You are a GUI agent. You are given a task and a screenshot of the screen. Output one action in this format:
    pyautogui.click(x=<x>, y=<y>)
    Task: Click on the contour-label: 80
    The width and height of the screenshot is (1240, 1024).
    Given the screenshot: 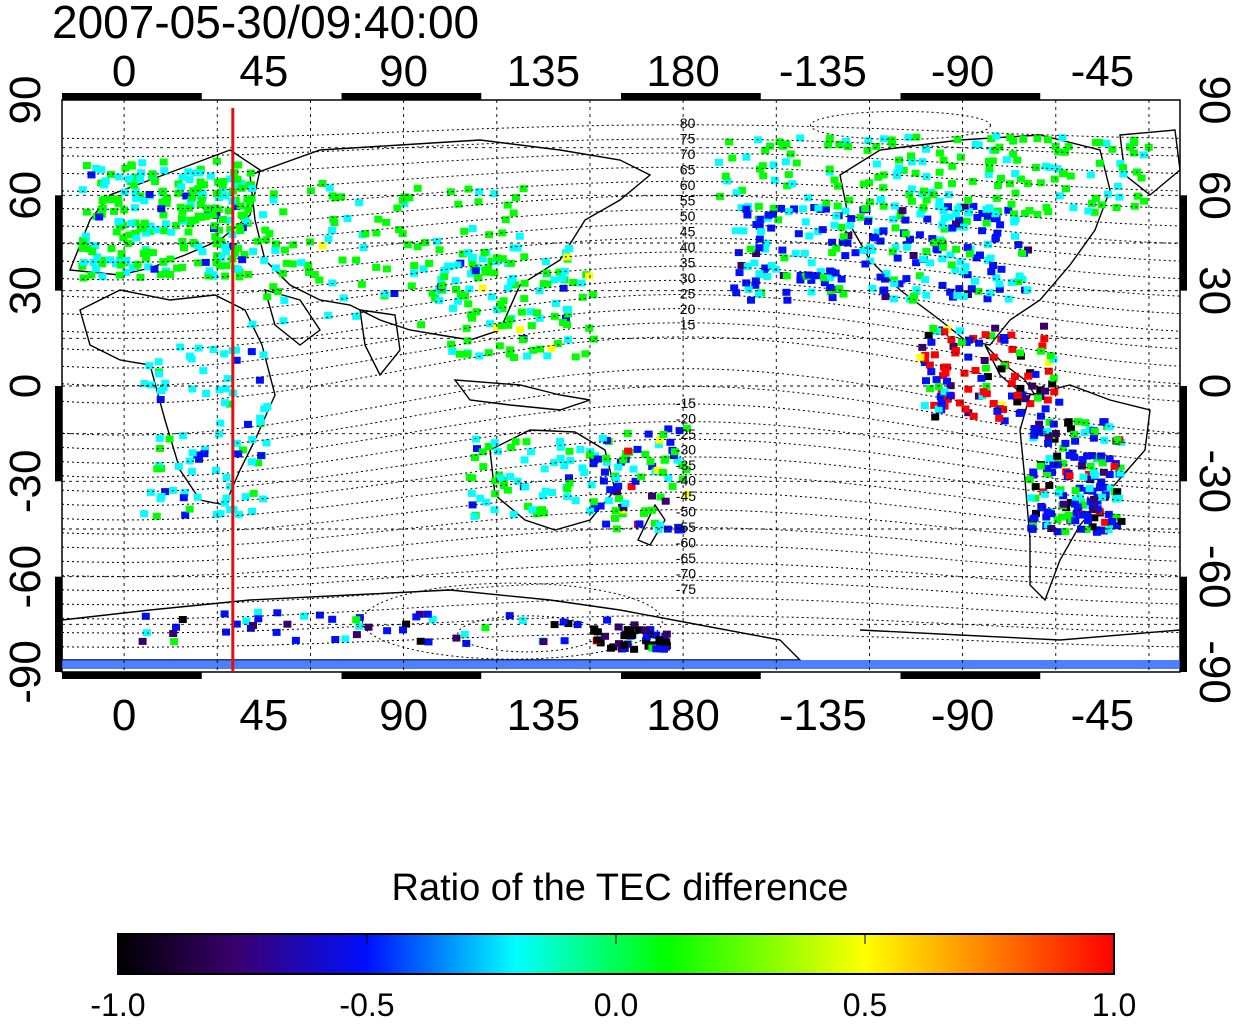 What is the action you would take?
    pyautogui.click(x=688, y=123)
    